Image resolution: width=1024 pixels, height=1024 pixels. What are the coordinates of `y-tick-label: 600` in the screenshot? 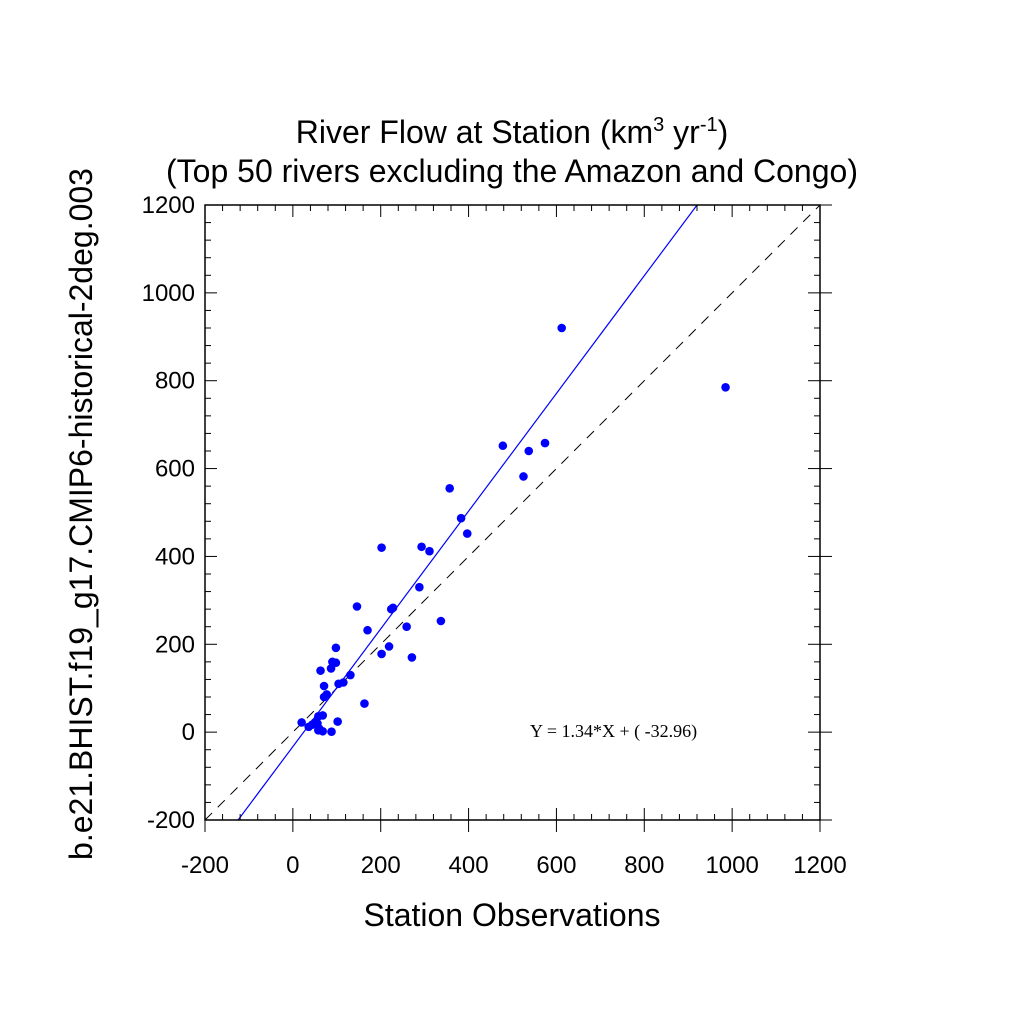 It's located at (175, 469).